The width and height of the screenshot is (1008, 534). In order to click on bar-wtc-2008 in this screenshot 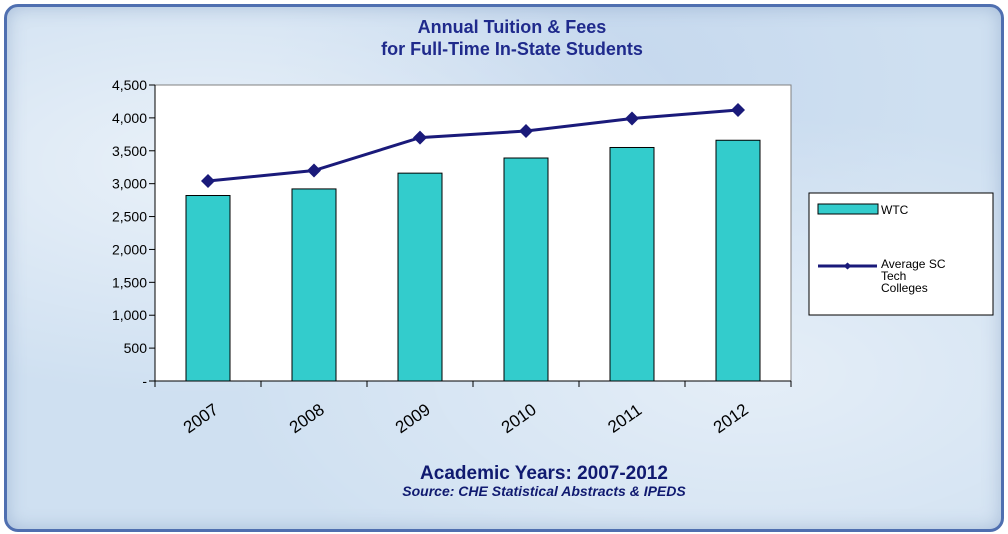, I will do `click(314, 285)`.